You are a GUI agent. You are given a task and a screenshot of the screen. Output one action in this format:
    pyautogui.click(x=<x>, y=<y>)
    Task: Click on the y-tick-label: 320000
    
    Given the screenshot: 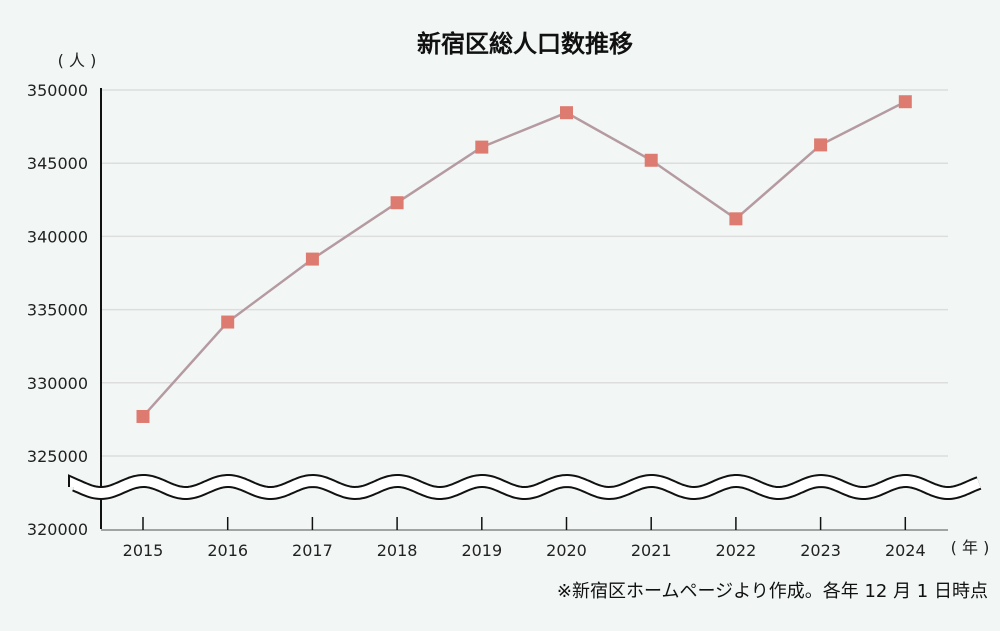 What is the action you would take?
    pyautogui.click(x=57, y=529)
    